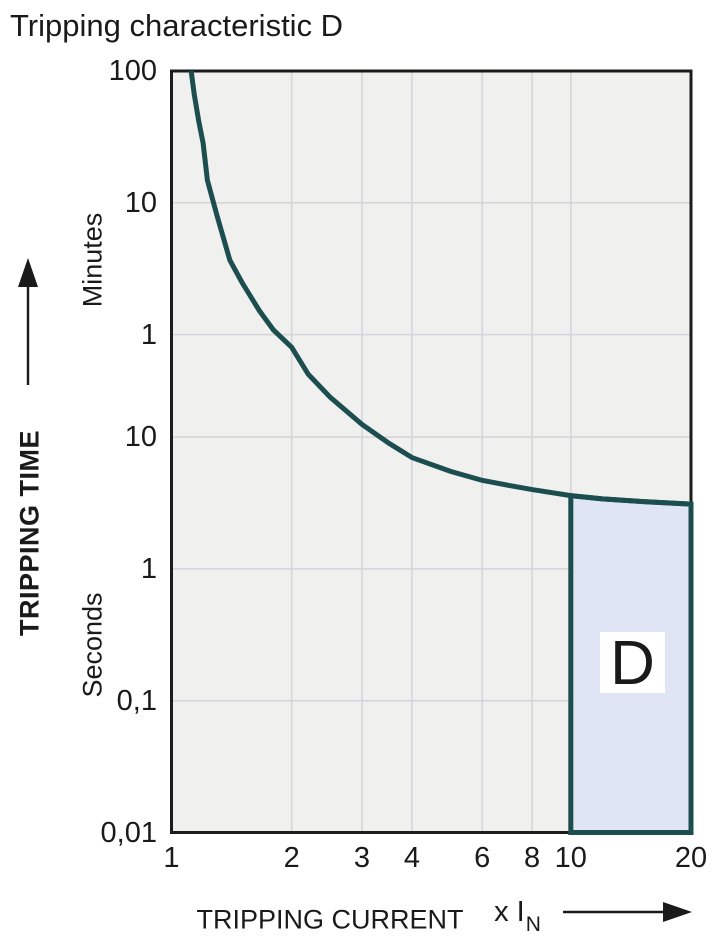 The image size is (720, 943). I want to click on y-axis-up-arrow-icon, so click(28, 321).